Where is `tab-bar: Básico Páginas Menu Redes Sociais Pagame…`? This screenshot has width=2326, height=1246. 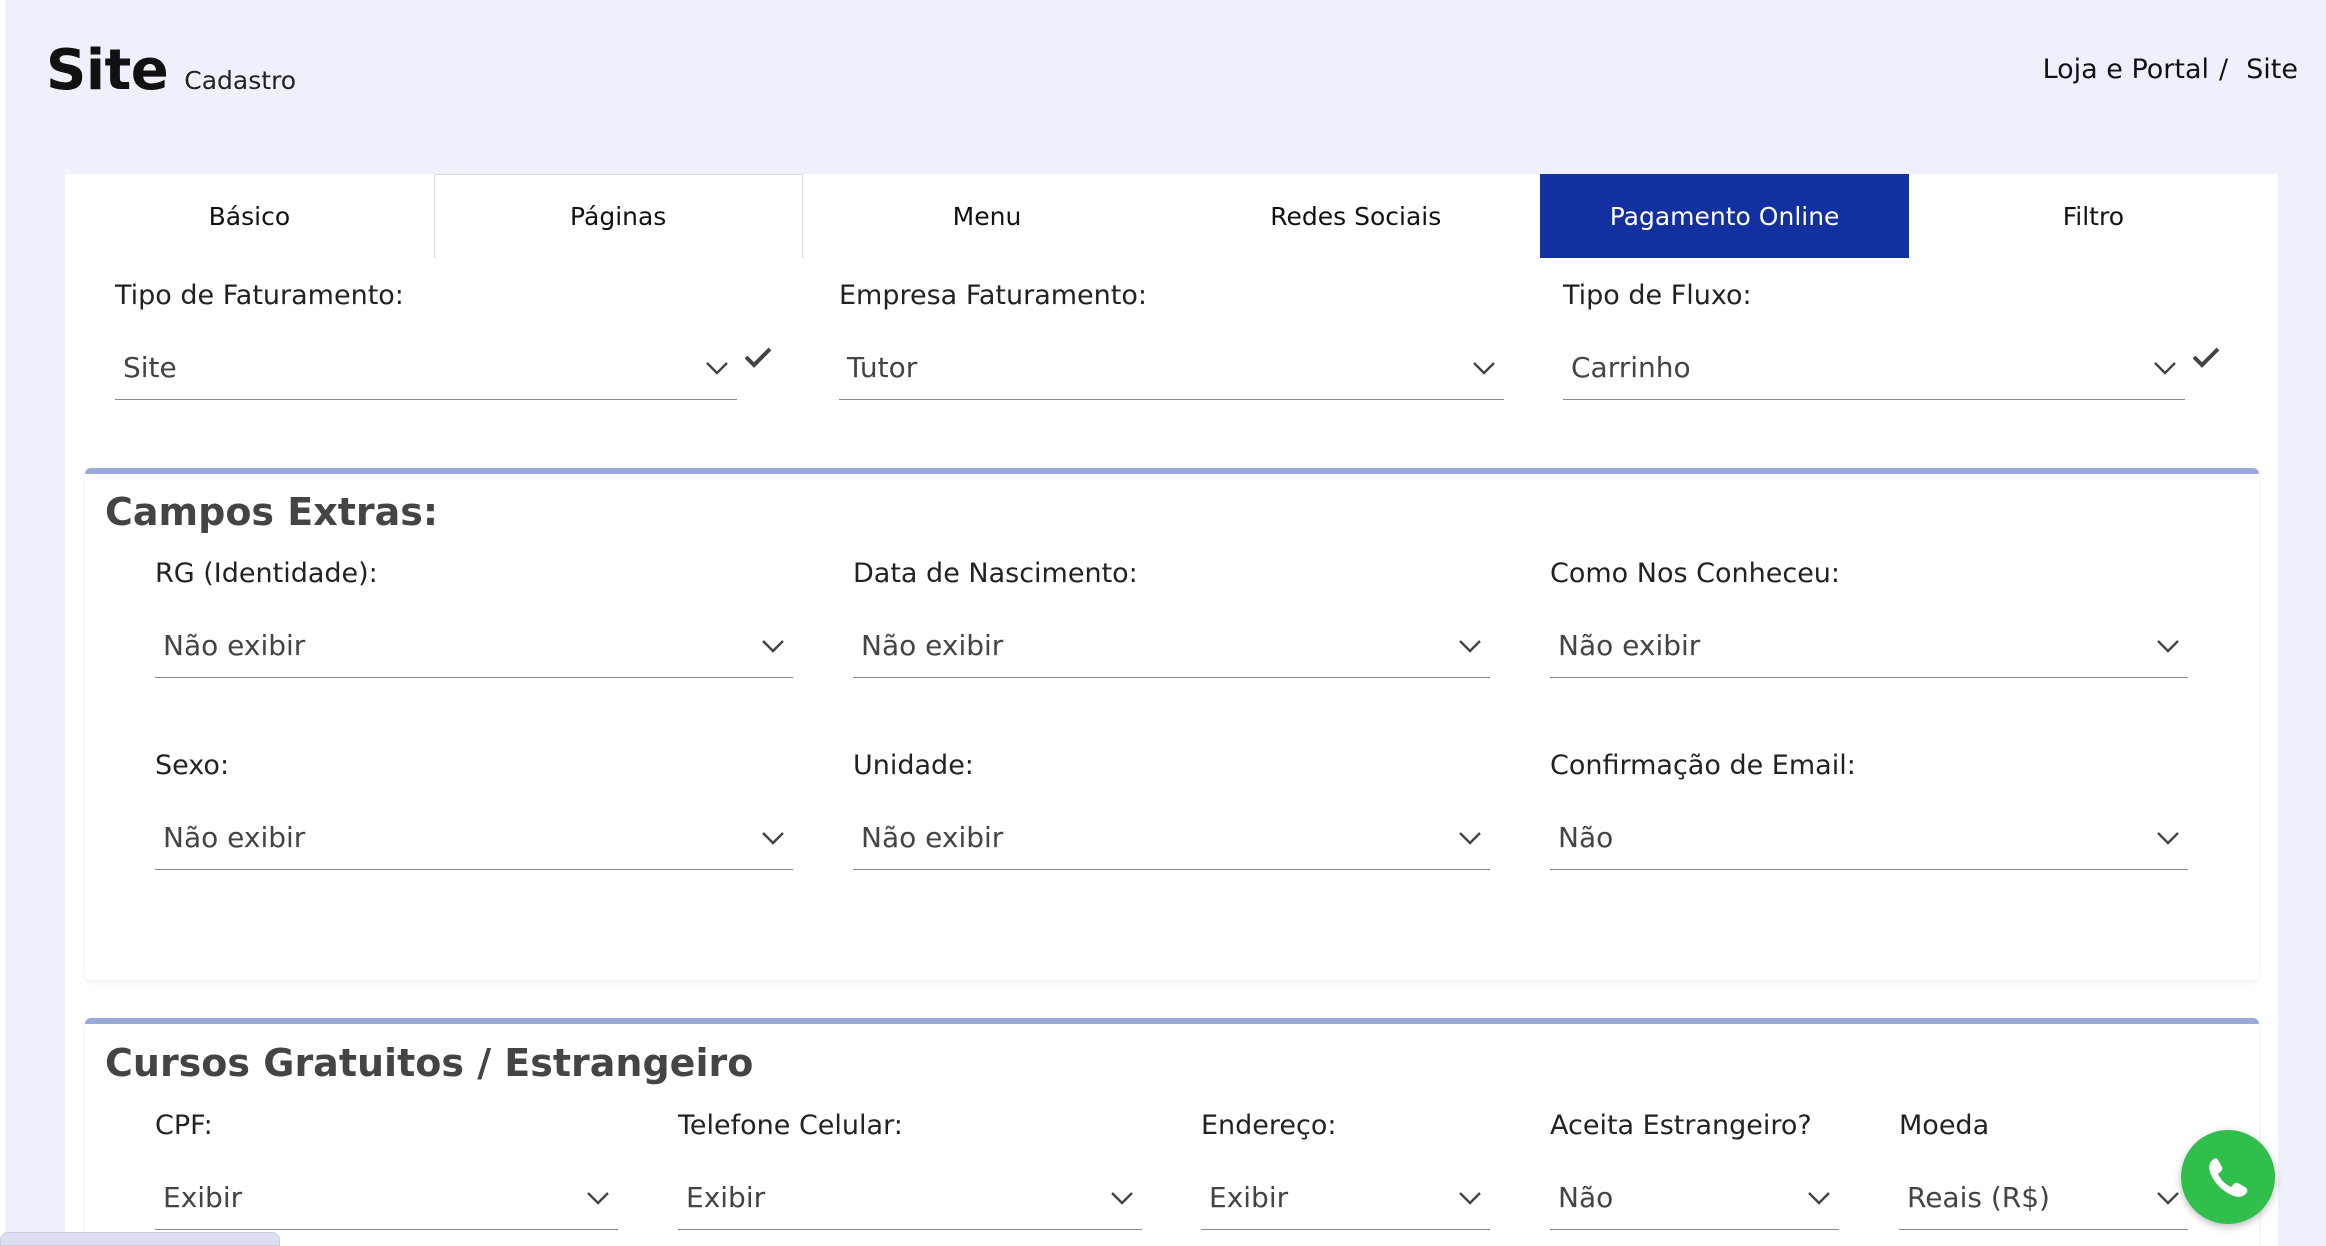 tab-bar: Básico Páginas Menu Redes Sociais Pagame… is located at coordinates (1171, 216).